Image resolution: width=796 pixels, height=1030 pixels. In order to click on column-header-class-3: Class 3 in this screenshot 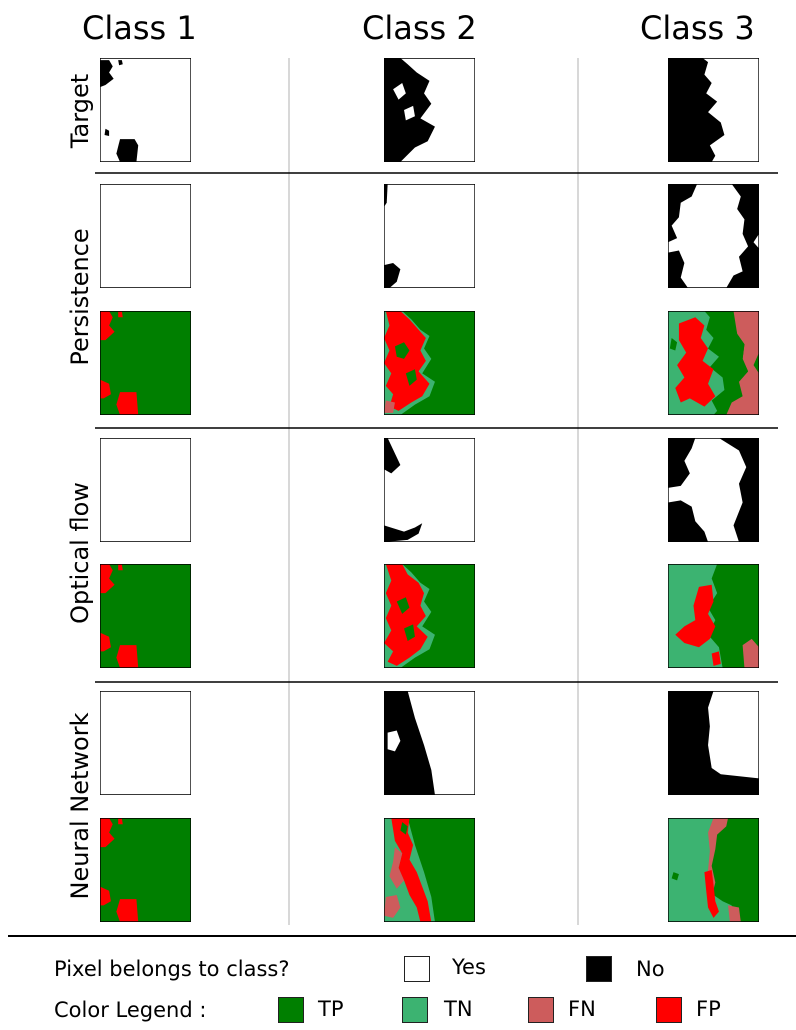, I will do `click(697, 28)`.